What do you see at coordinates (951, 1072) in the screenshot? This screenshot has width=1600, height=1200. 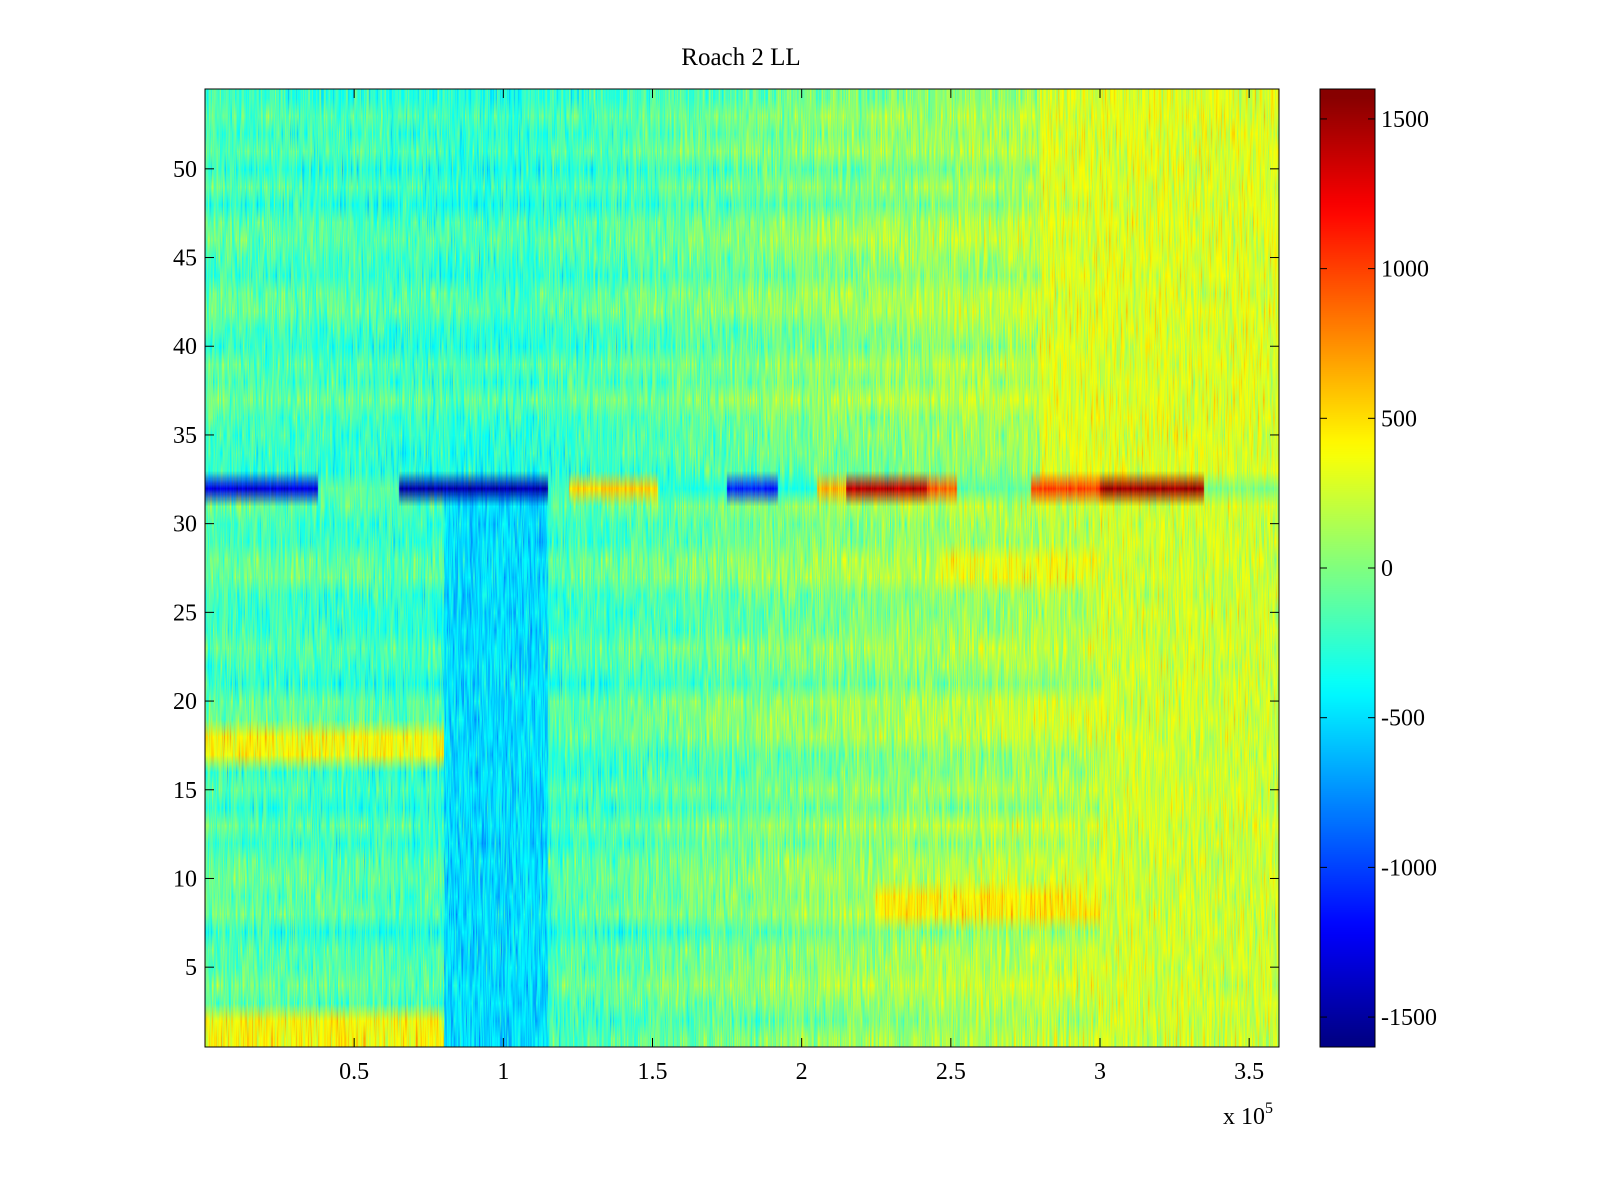 I see `x-tick-label: 2.5` at bounding box center [951, 1072].